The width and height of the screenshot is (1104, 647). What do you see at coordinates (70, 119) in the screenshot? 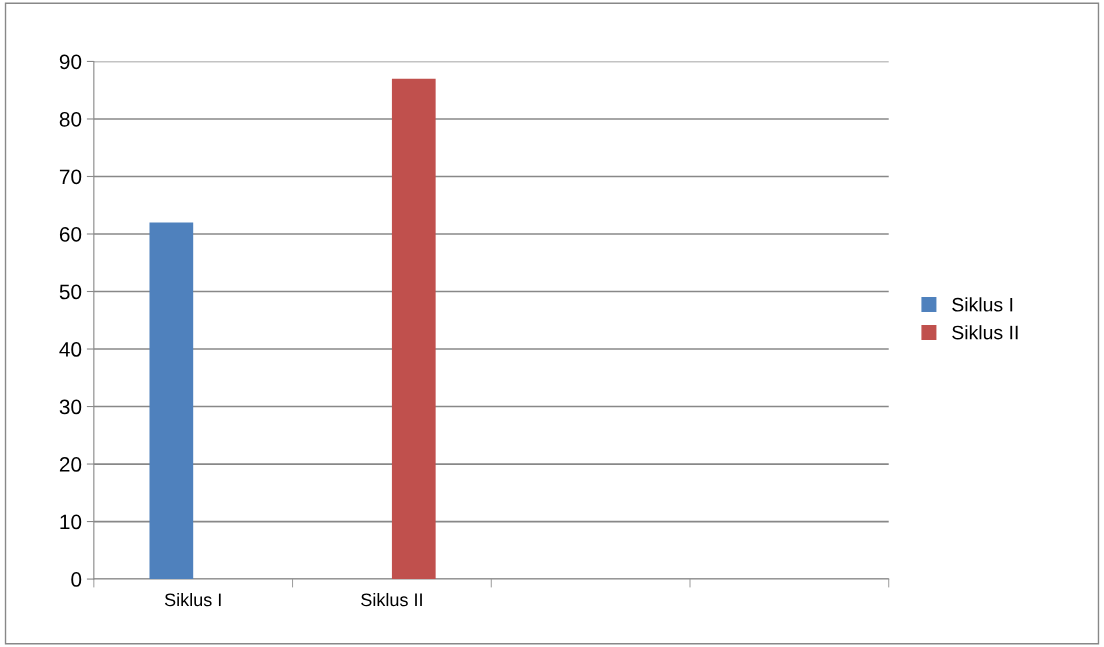
I see `y-tick-label: 80` at bounding box center [70, 119].